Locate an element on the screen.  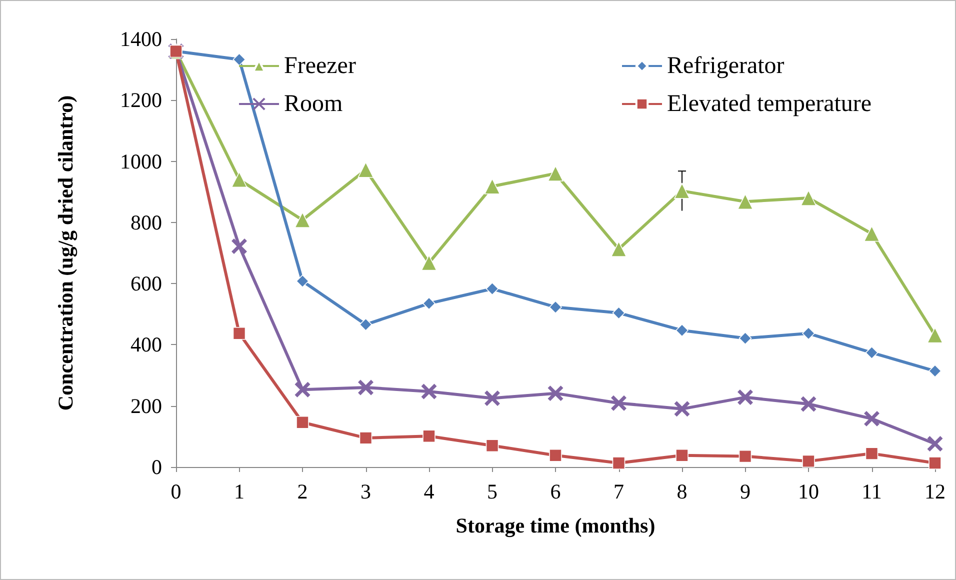
y-tick-label: 1400 is located at coordinates (141, 39).